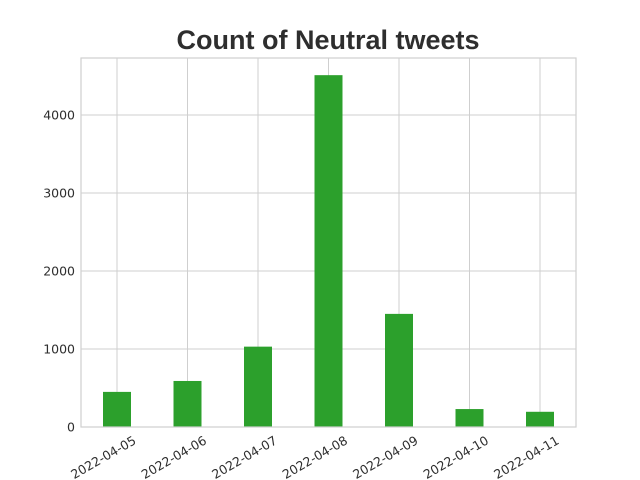 The image size is (640, 480). What do you see at coordinates (526, 456) in the screenshot?
I see `x-tick-label: 2022-04-11` at bounding box center [526, 456].